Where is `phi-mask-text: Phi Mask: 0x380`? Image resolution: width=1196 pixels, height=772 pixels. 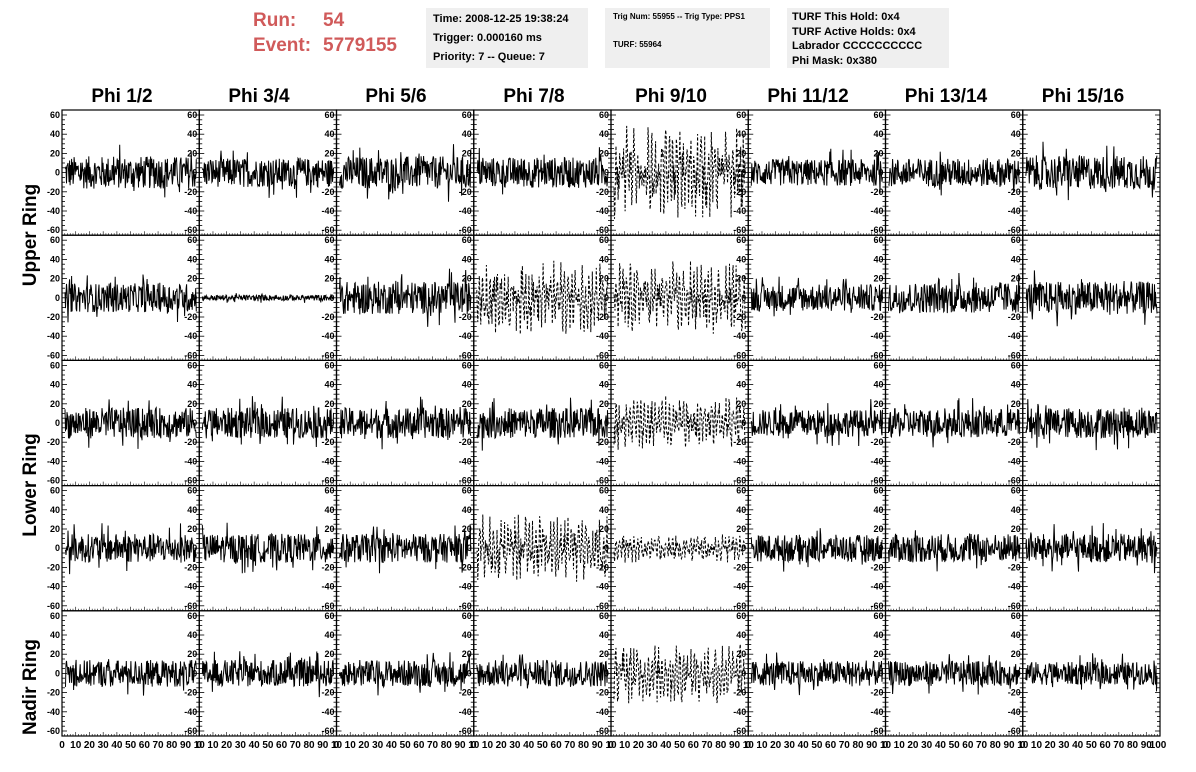
phi-mask-text: Phi Mask: 0x380 is located at coordinates (834, 60).